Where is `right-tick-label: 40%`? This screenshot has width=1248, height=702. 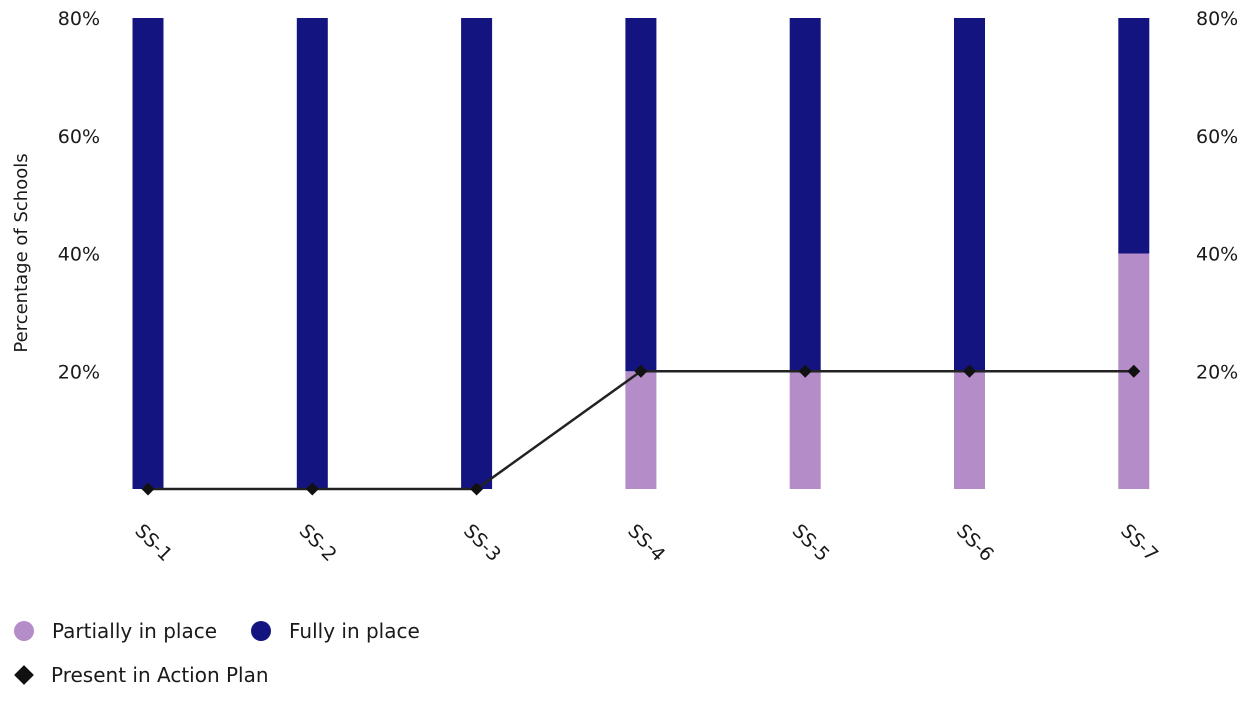 right-tick-label: 40% is located at coordinates (1217, 255).